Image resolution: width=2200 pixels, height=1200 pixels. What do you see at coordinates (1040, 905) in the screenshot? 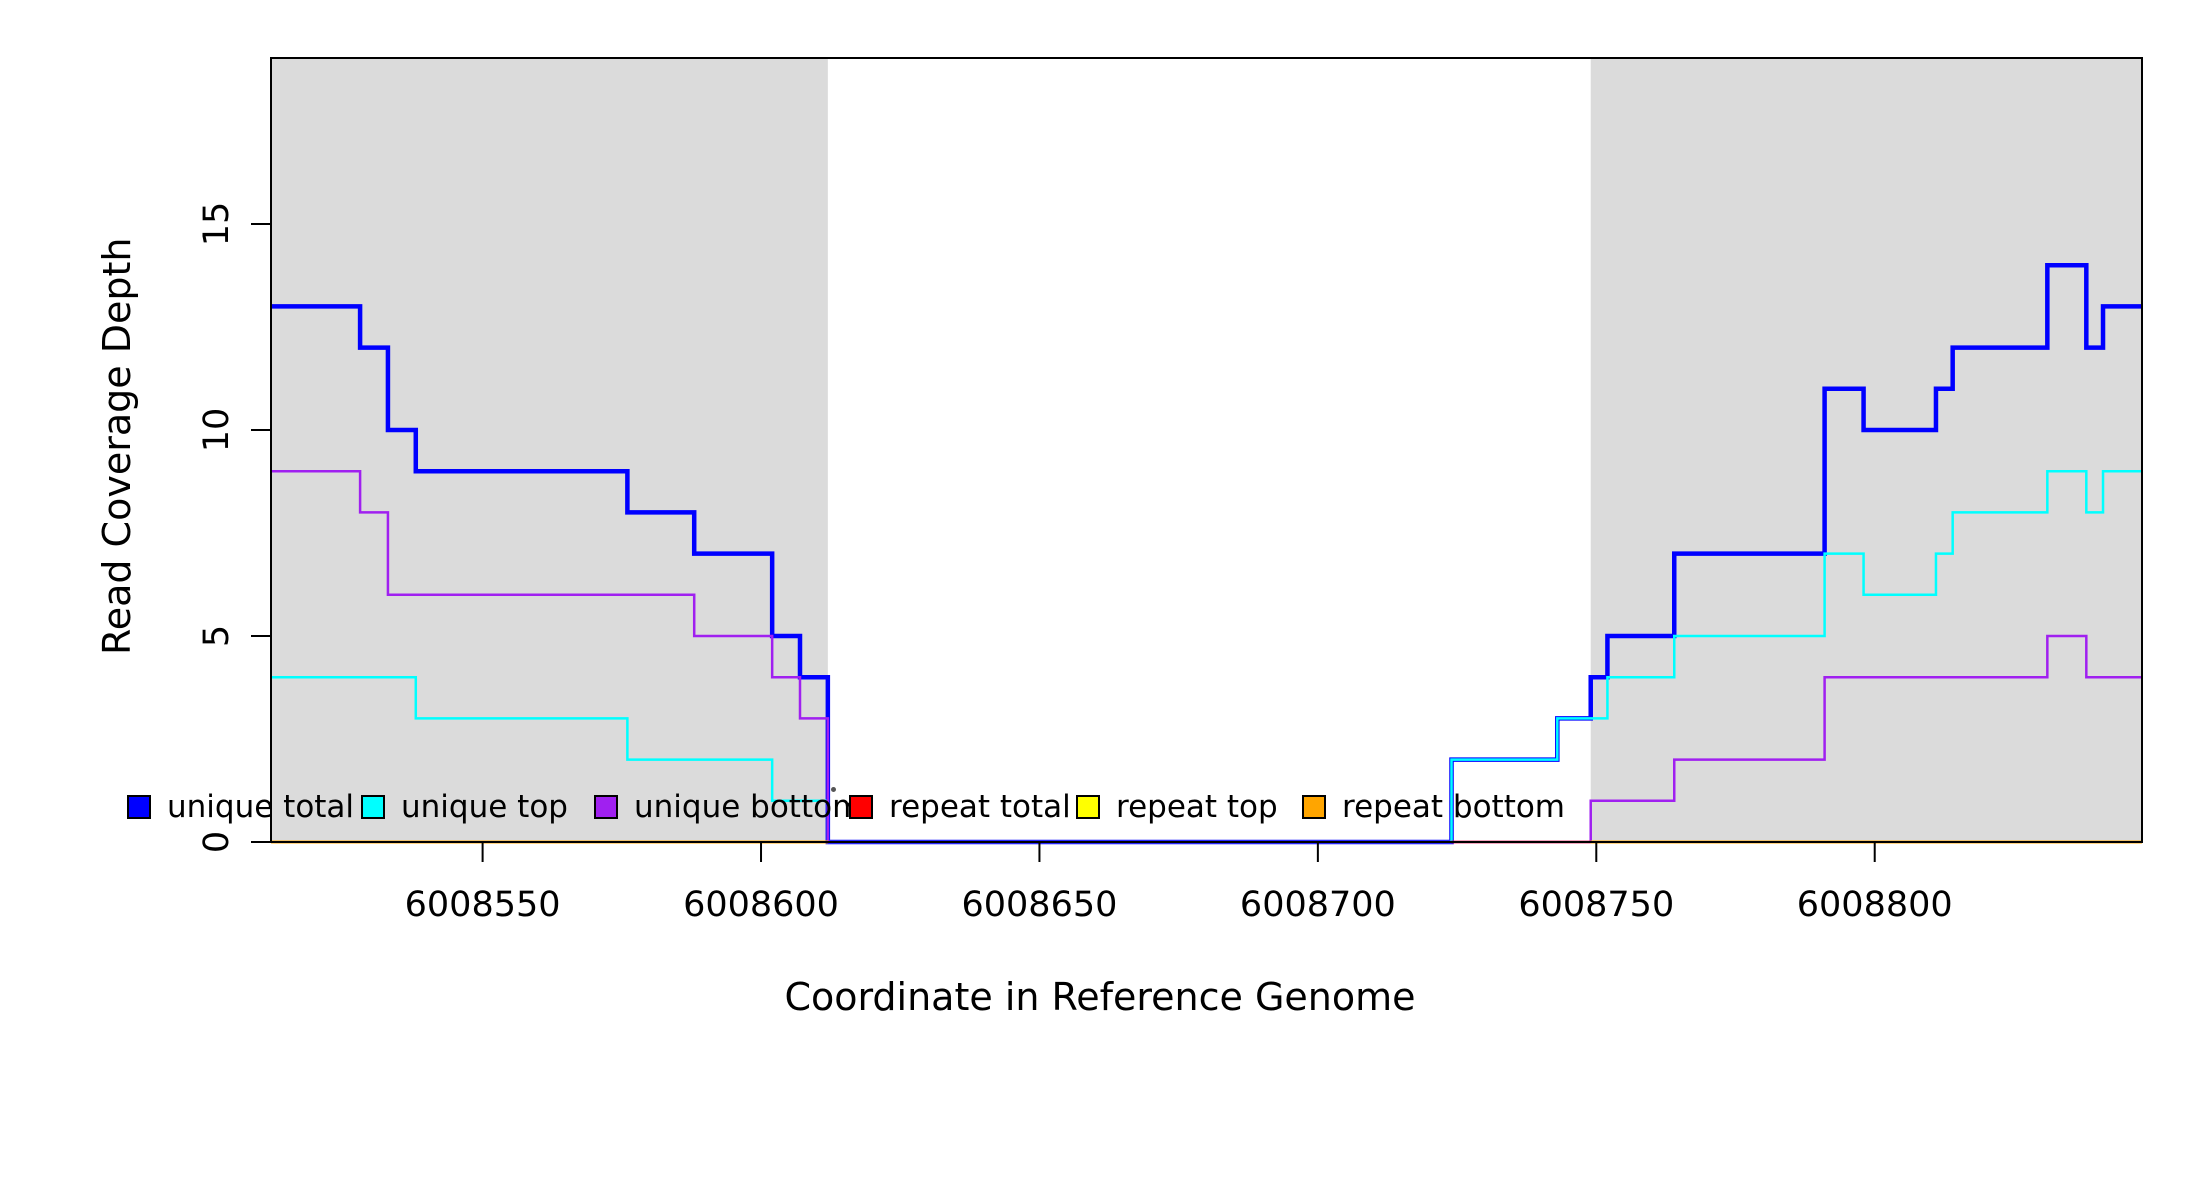
I see `x-tick-label: 6008650` at bounding box center [1040, 905].